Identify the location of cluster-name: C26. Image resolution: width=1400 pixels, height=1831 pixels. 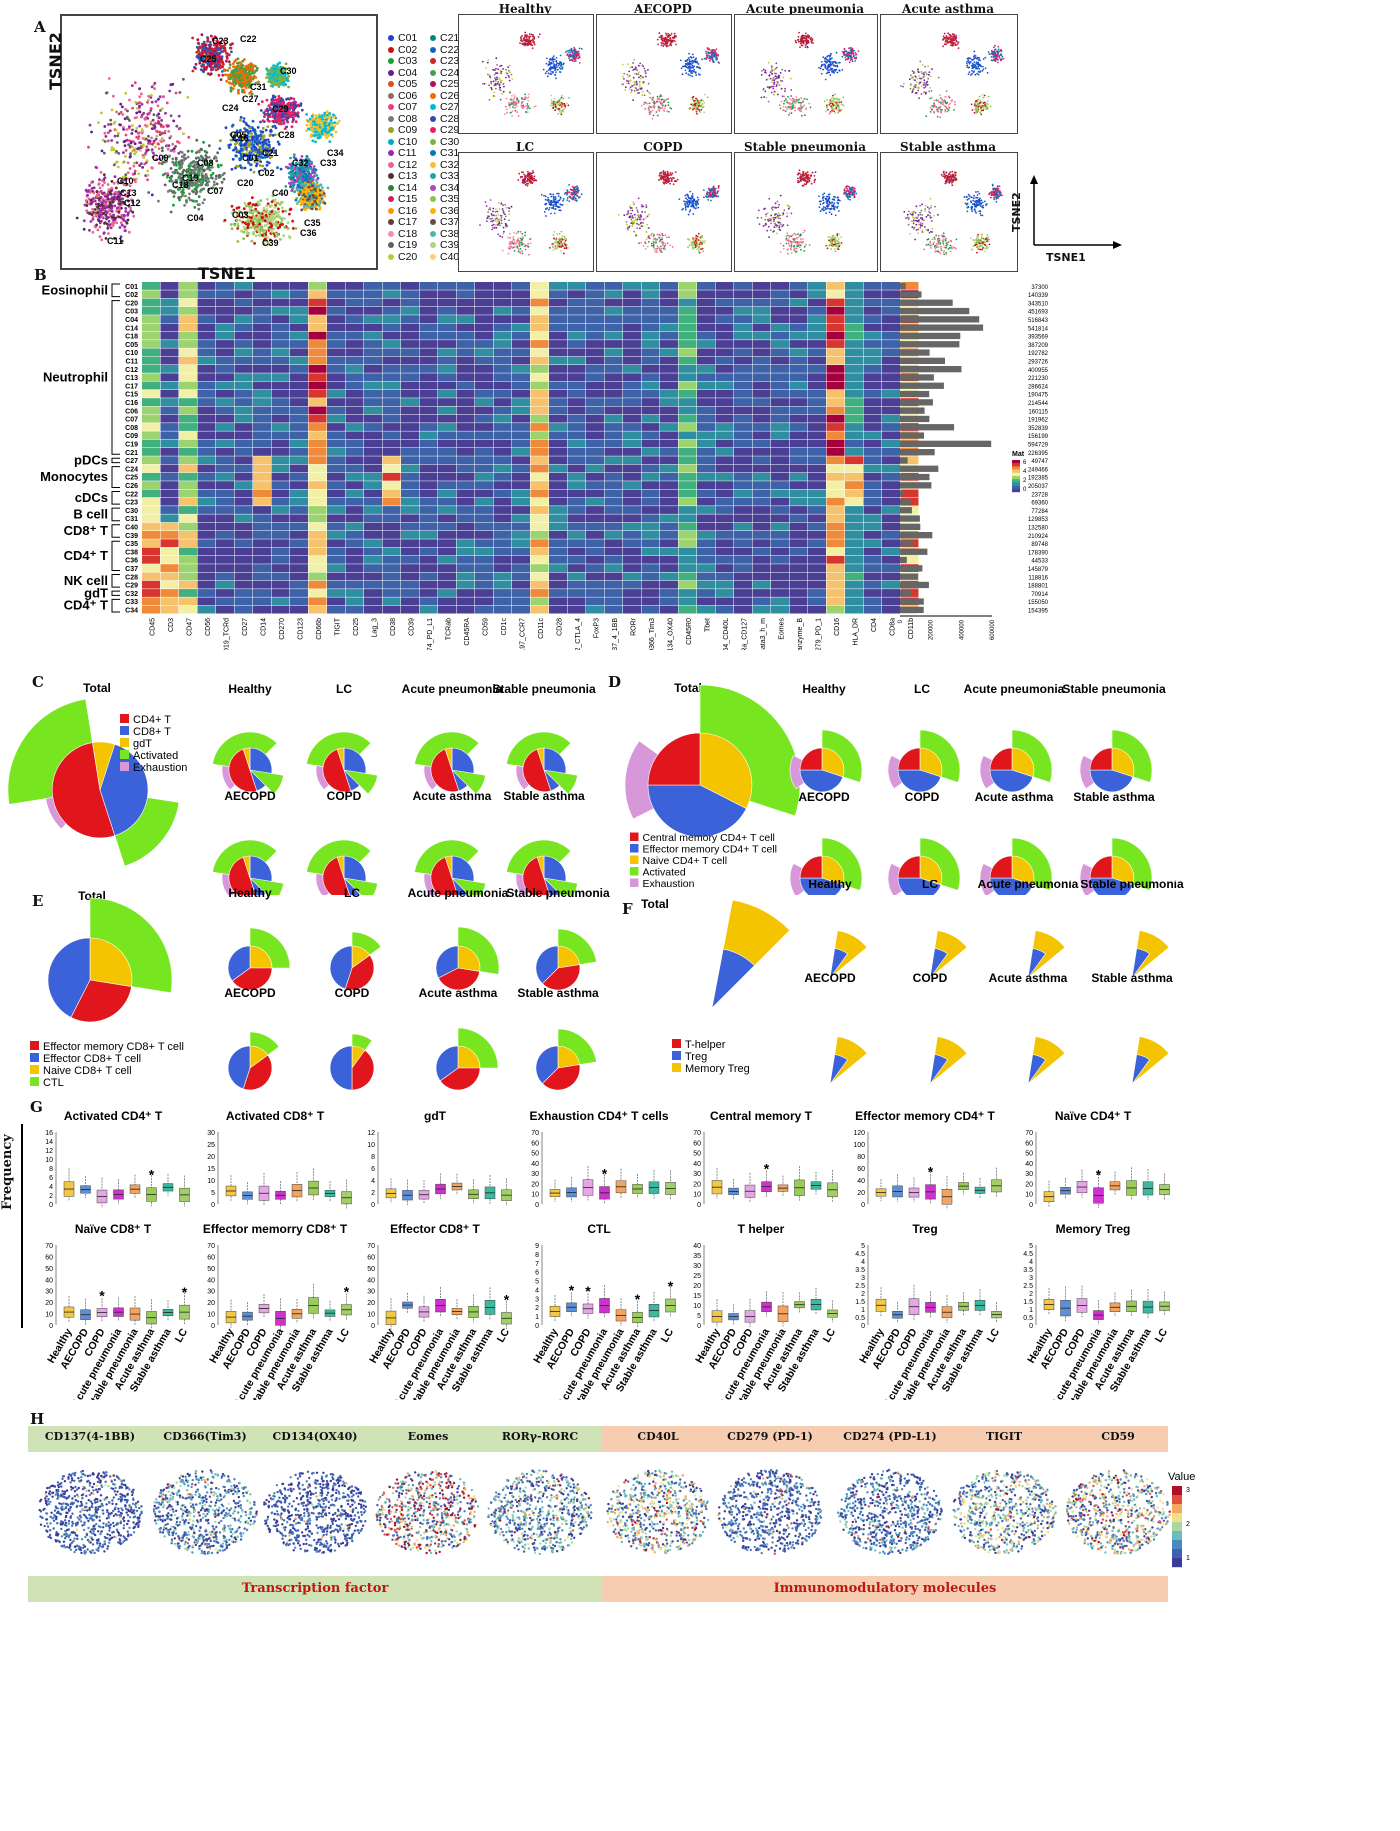
(450, 95).